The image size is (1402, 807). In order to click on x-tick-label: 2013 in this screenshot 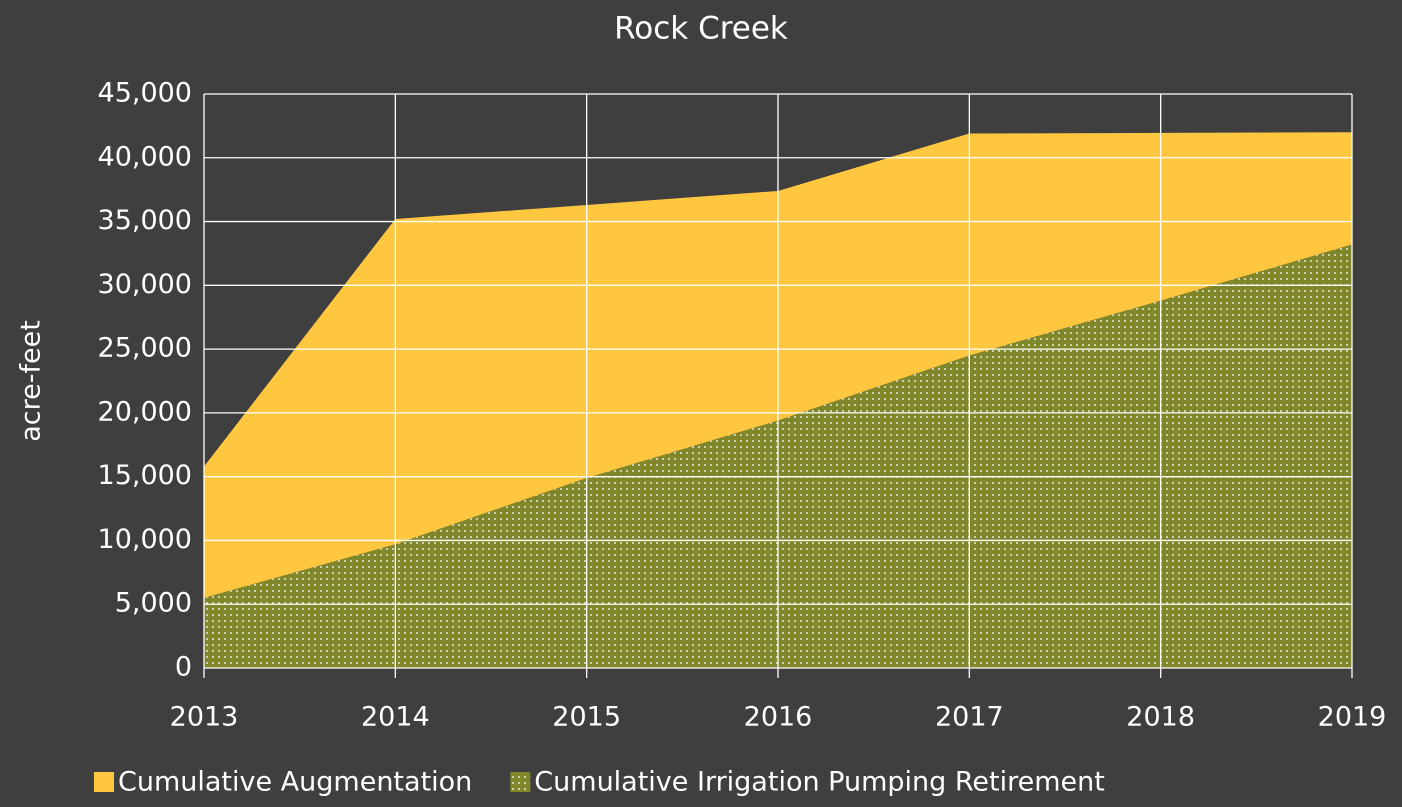, I will do `click(204, 717)`.